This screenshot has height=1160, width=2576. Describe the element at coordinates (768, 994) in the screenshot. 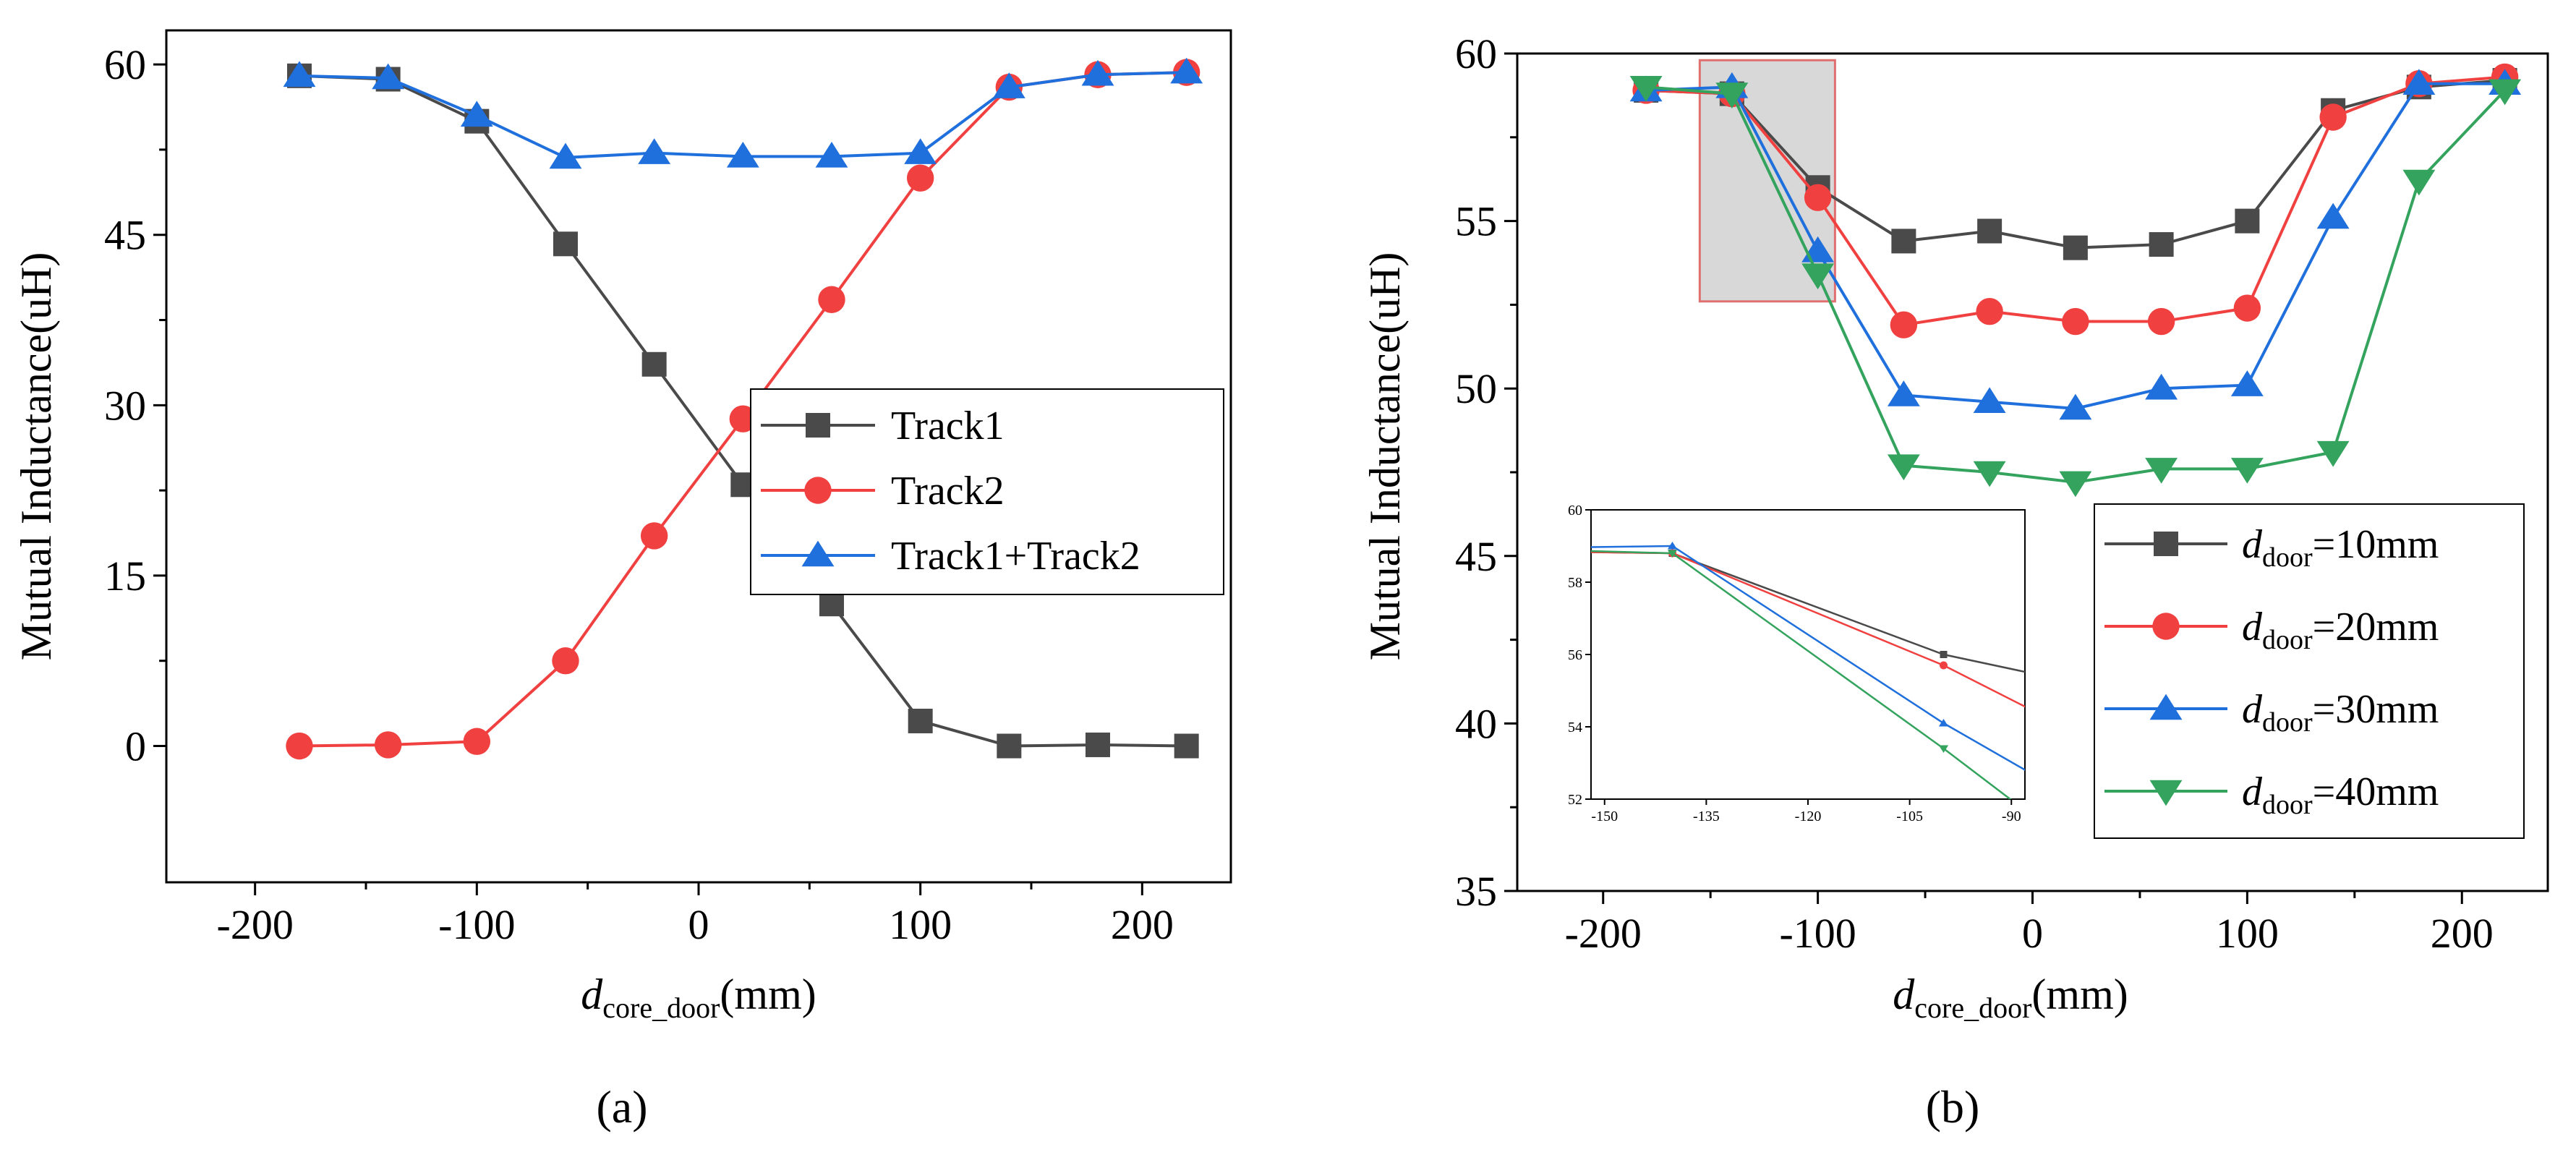

I see `x-title-unit: (mm)` at that location.